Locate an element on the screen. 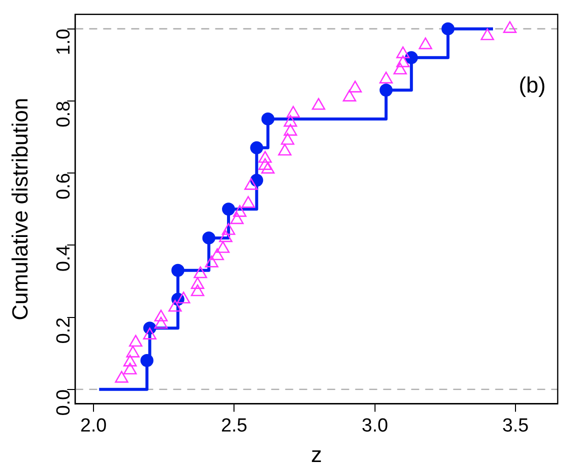  y-tick-label: 1.0 is located at coordinates (63, 42).